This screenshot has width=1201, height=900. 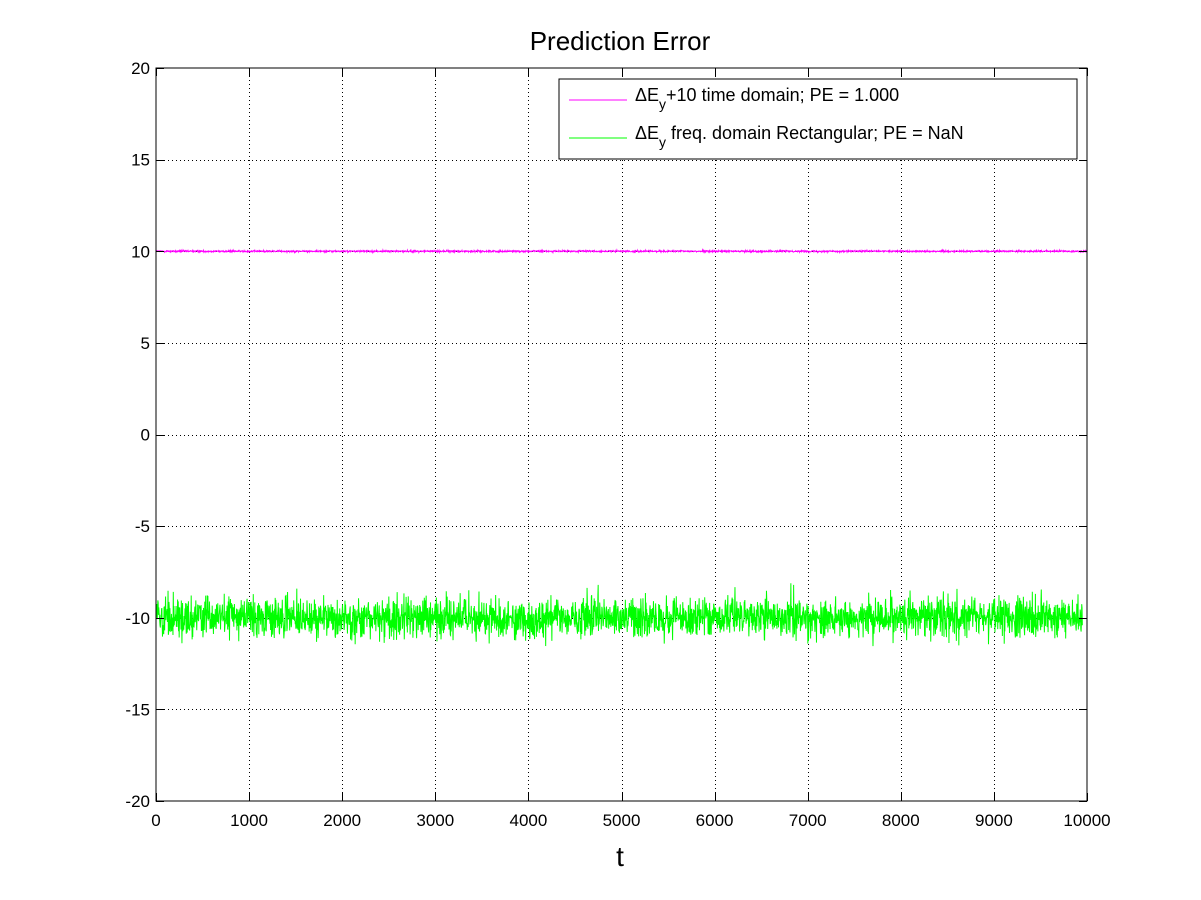 I want to click on y-tick-labels: 20 15 10 5 0 -5 -10 -15 -20, so click(x=137, y=435).